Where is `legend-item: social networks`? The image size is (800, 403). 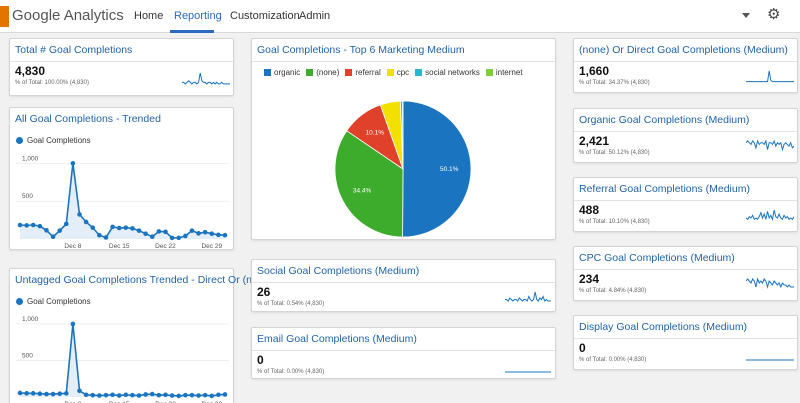 legend-item: social networks is located at coordinates (447, 72).